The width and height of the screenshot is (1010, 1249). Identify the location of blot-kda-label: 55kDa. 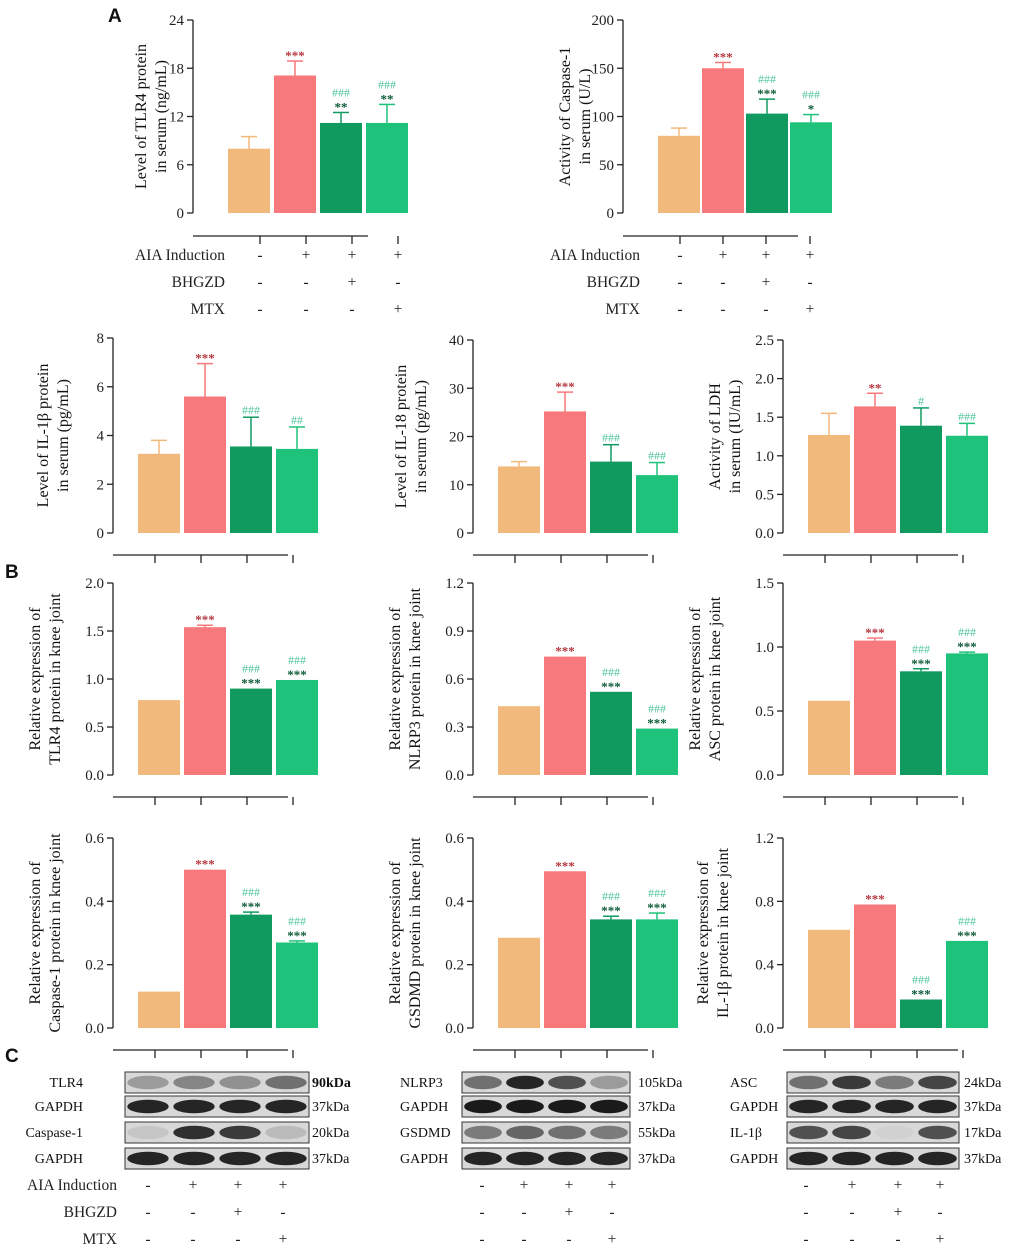
(657, 1133).